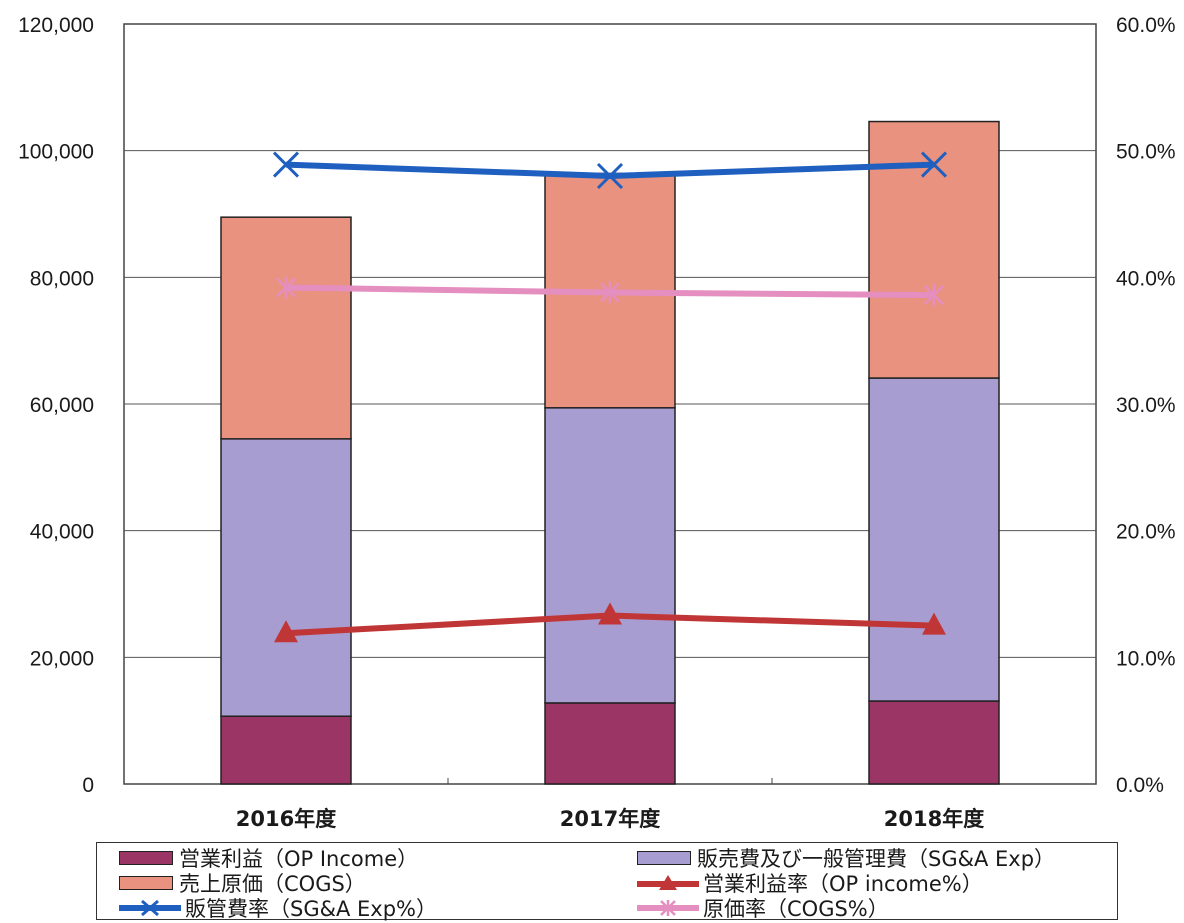 This screenshot has height=923, width=1184. Describe the element at coordinates (62, 278) in the screenshot. I see `left-tick-label: 80,000` at that location.